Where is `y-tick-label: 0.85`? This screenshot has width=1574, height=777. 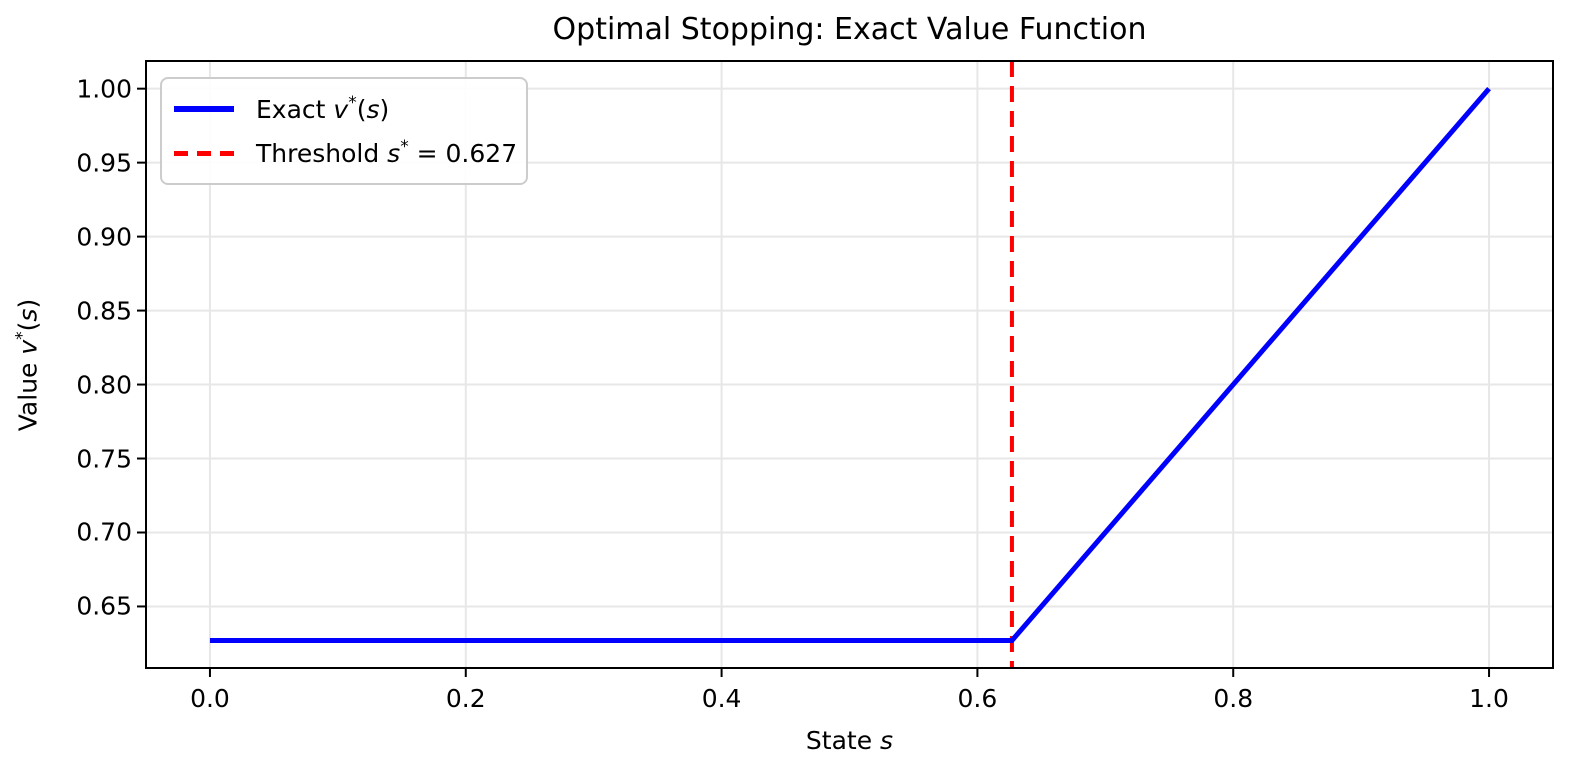
y-tick-label: 0.85 is located at coordinates (104, 311).